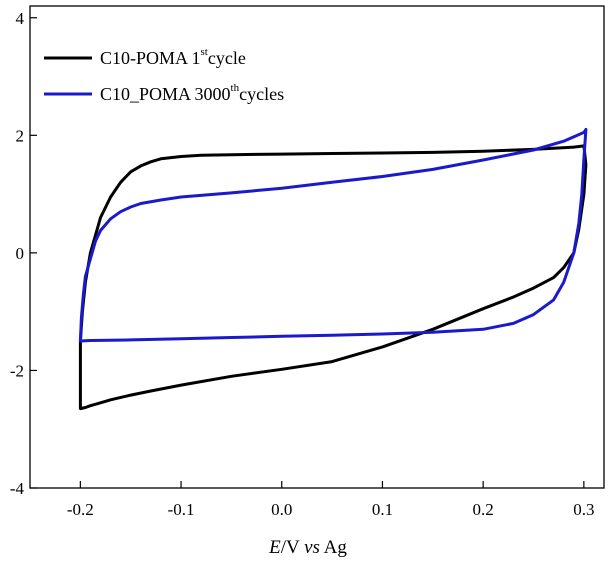 This screenshot has width=610, height=566. What do you see at coordinates (192, 93) in the screenshot?
I see `legend-label-series-2: C10_POMA 3000thcycles` at bounding box center [192, 93].